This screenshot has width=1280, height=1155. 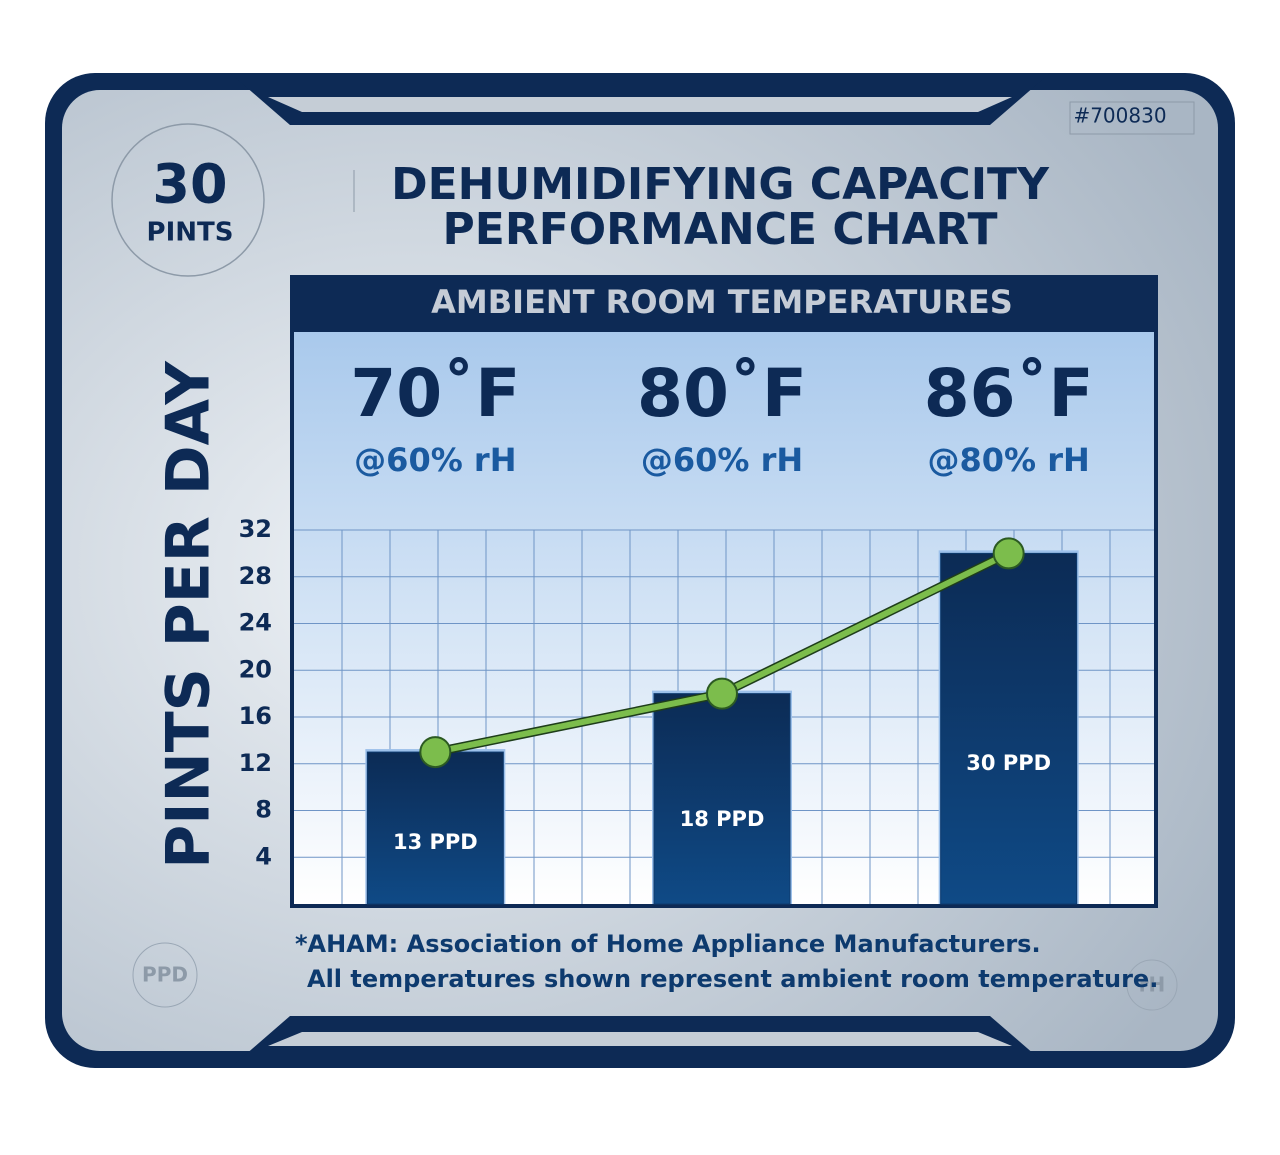 I want to click on y-tick-label: 20, so click(x=255, y=669).